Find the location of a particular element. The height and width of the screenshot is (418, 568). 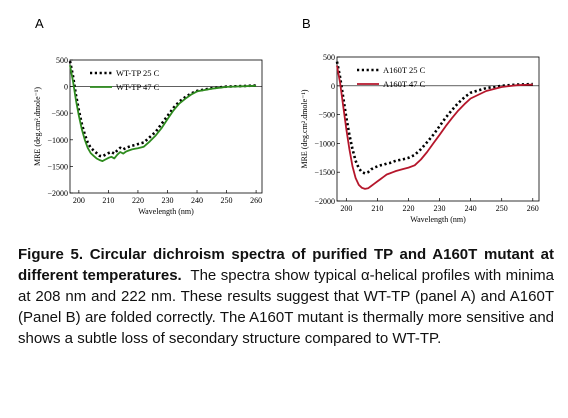

legend-label: A160T 47 C is located at coordinates (404, 84).